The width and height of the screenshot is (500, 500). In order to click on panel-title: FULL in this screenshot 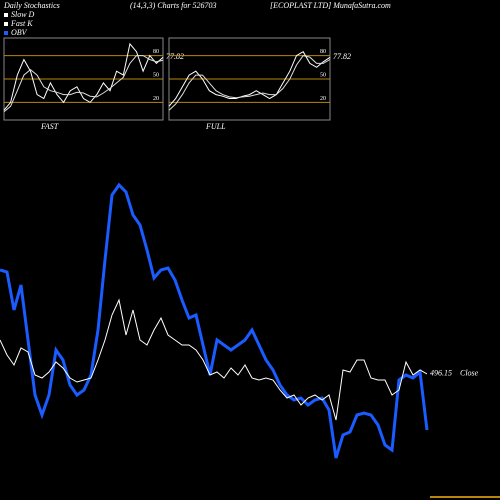, I will do `click(215, 126)`.